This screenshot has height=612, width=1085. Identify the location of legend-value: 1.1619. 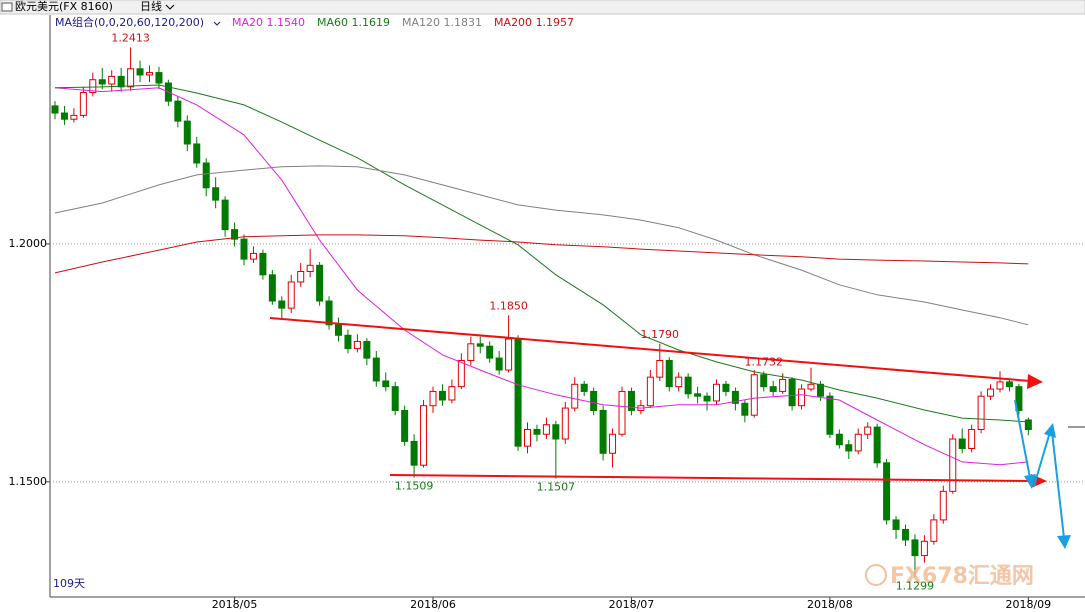
(371, 22).